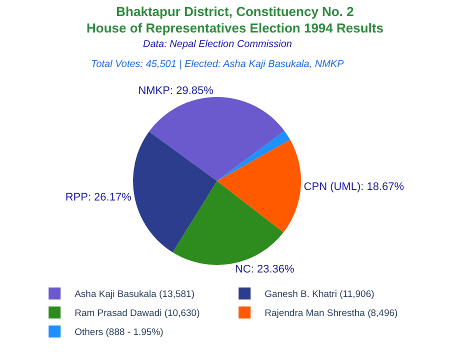  Describe the element at coordinates (264, 269) in the screenshot. I see `data-label: NC: 23.36%` at that location.